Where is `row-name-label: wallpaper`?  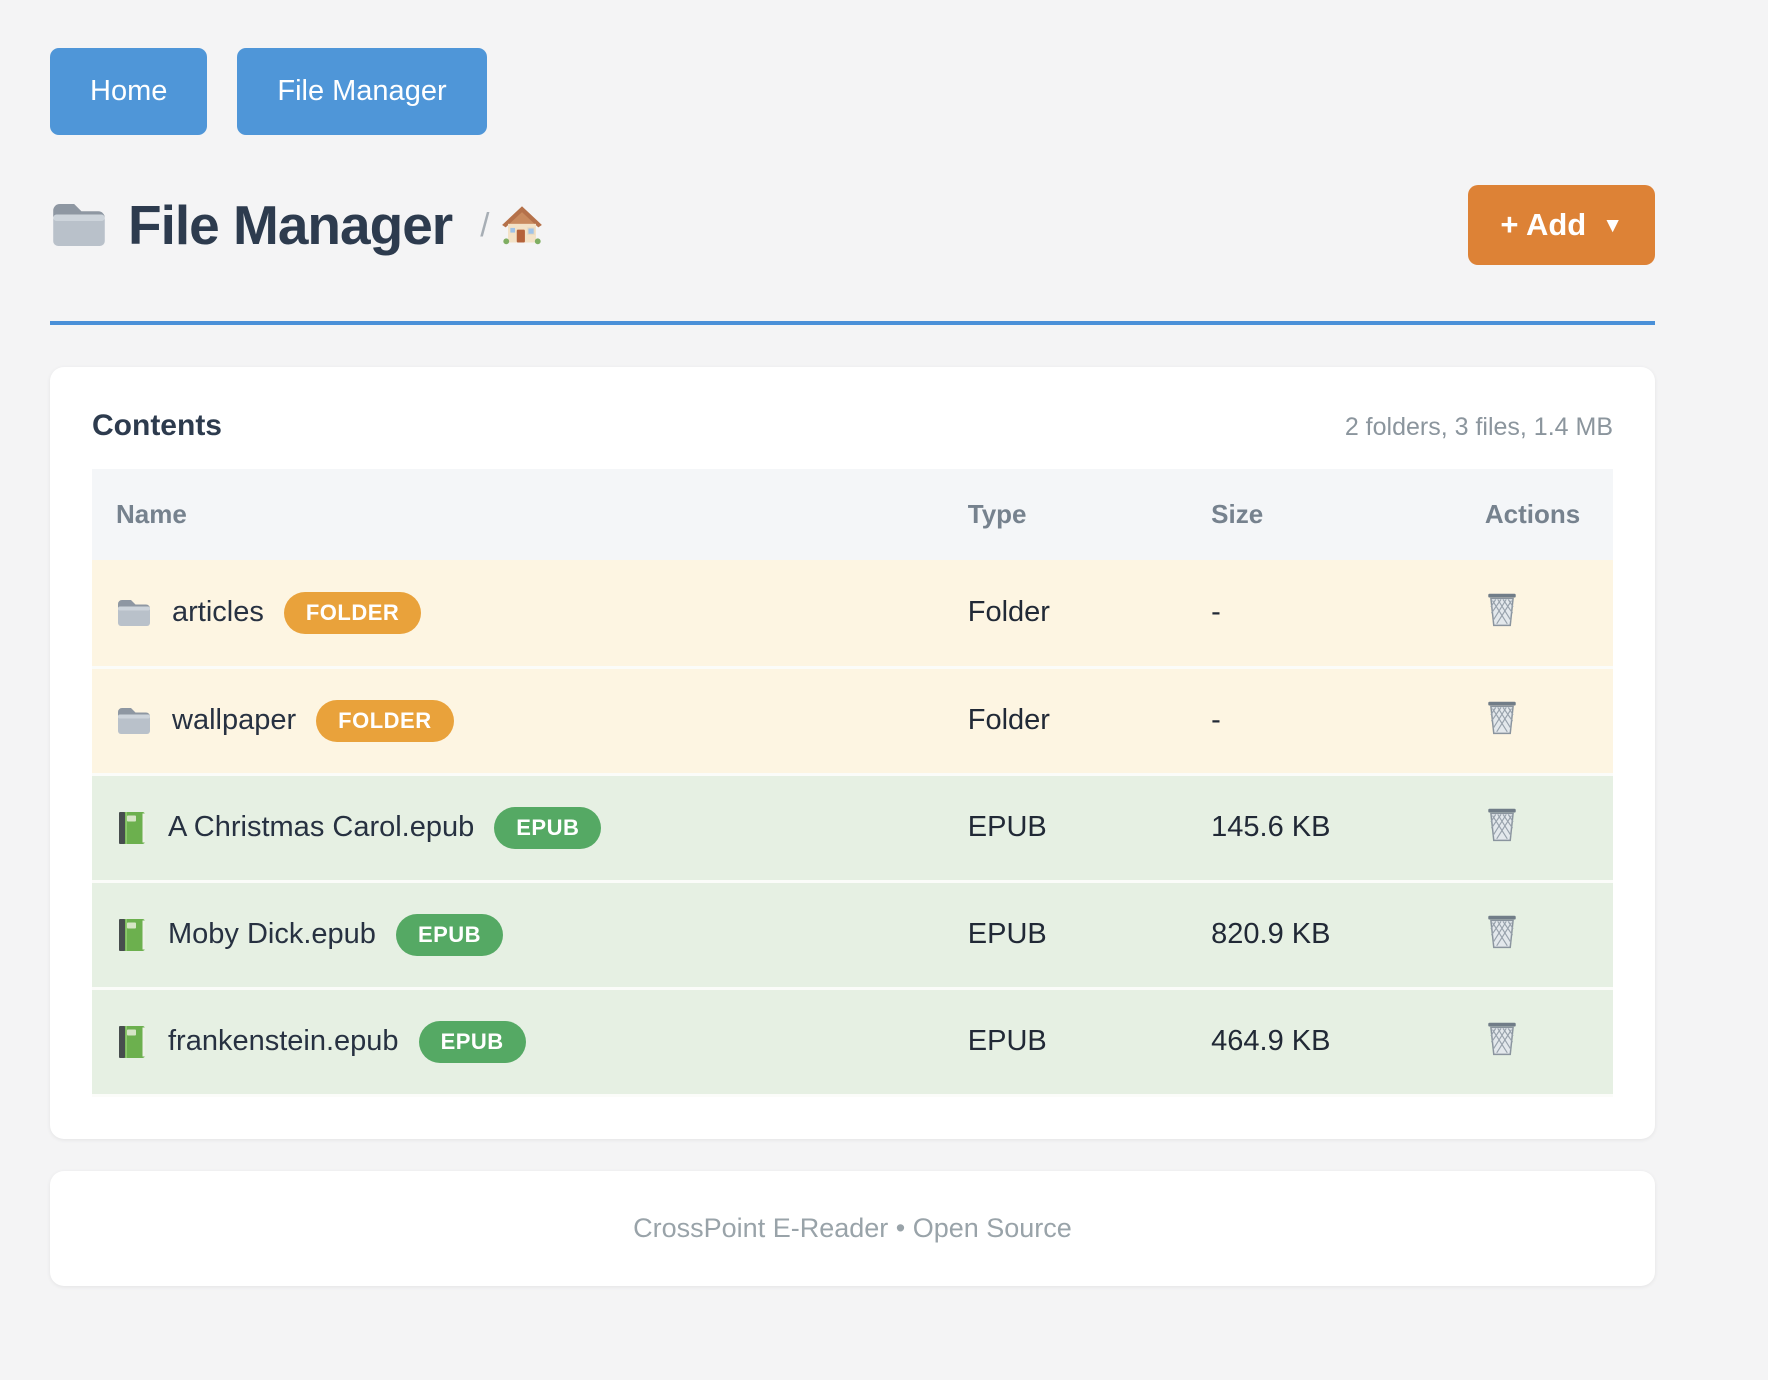
row-name-label: wallpaper is located at coordinates (234, 720).